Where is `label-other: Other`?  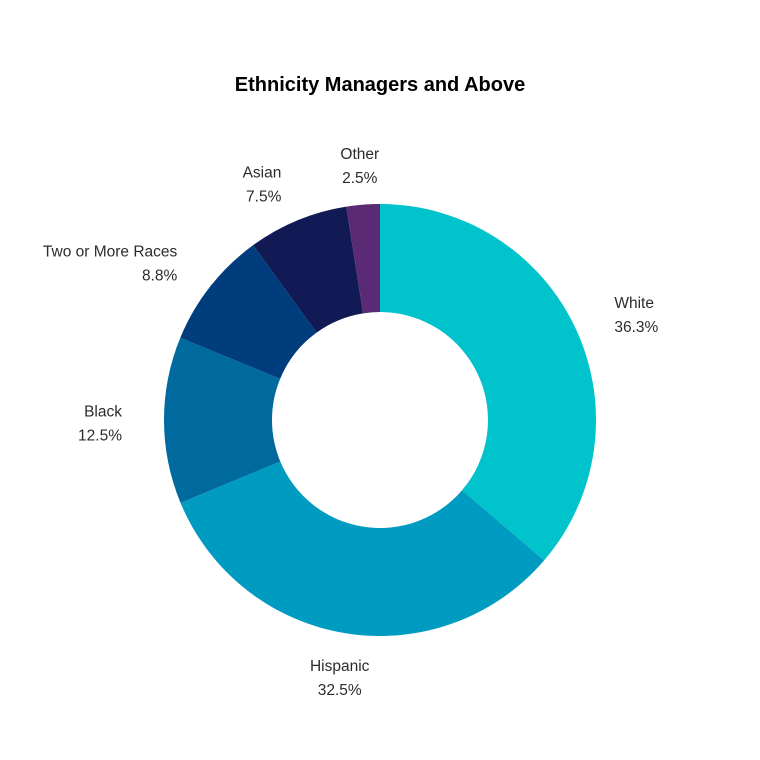 label-other: Other is located at coordinates (359, 154).